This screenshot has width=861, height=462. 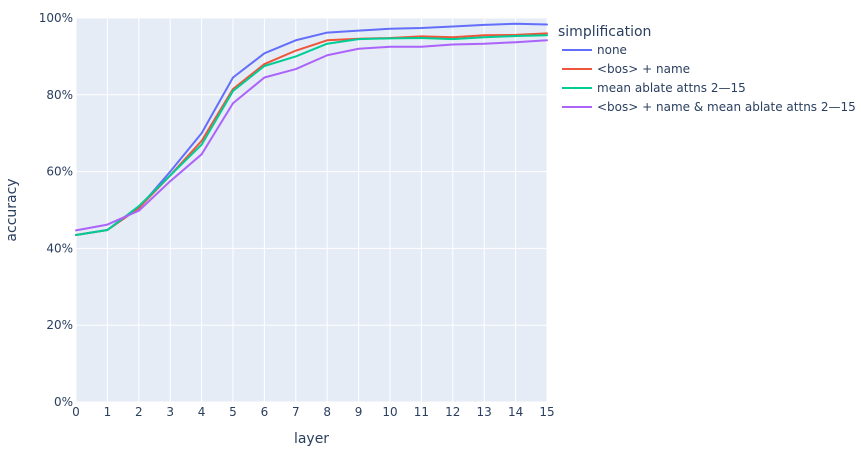 I want to click on x-axis-title: layer, so click(x=311, y=439).